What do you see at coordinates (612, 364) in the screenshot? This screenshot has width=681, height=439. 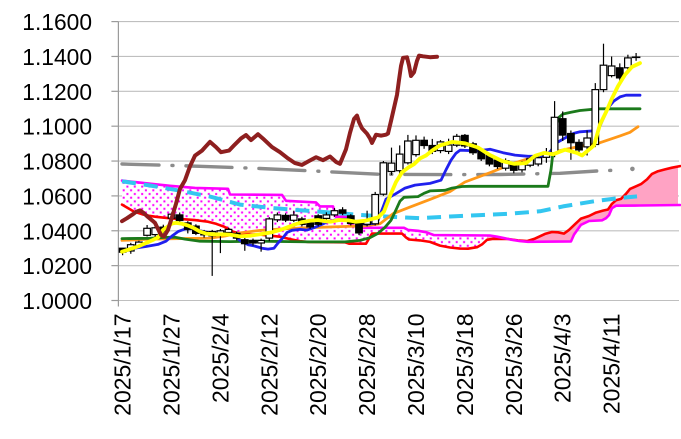 I see `svg-text: 2025/4/11` at bounding box center [612, 364].